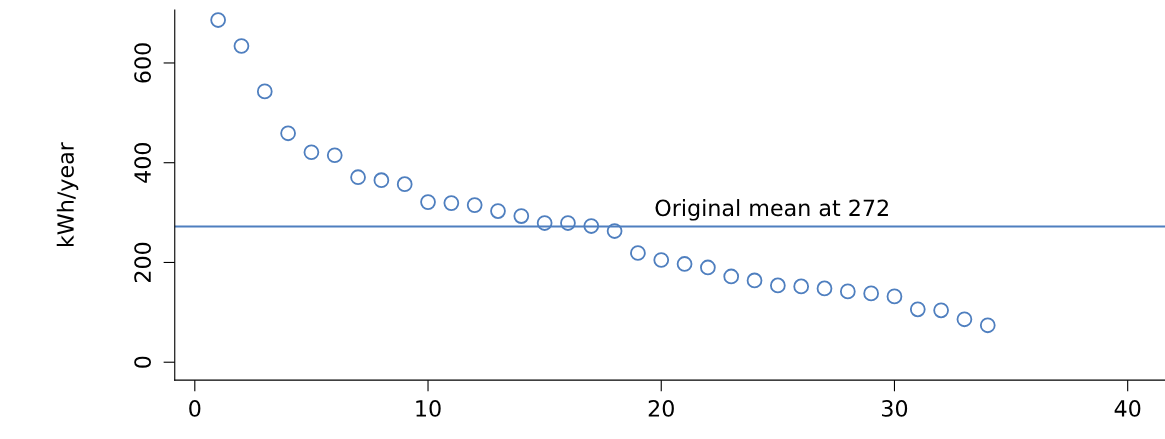 This screenshot has height=439, width=1165. I want to click on y-tick-label: 600, so click(142, 63).